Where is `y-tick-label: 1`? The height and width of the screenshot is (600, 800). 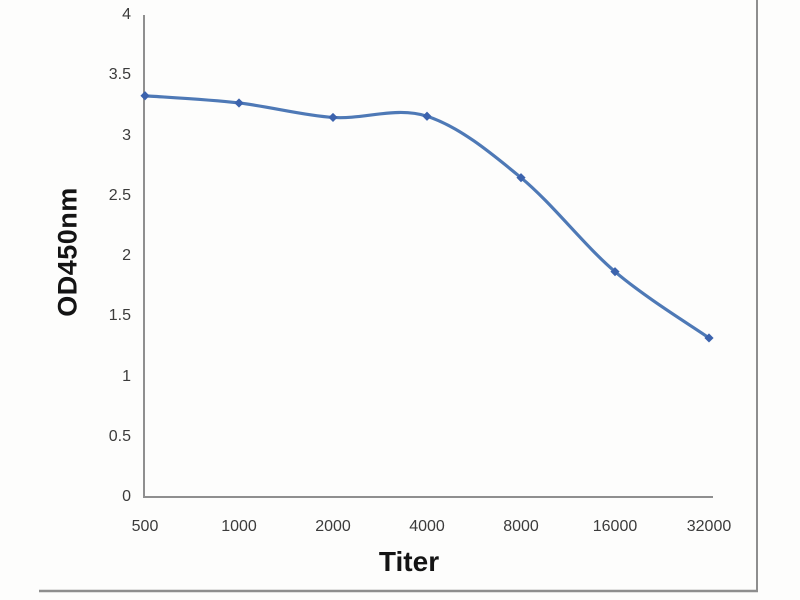
y-tick-label: 1 is located at coordinates (126, 376).